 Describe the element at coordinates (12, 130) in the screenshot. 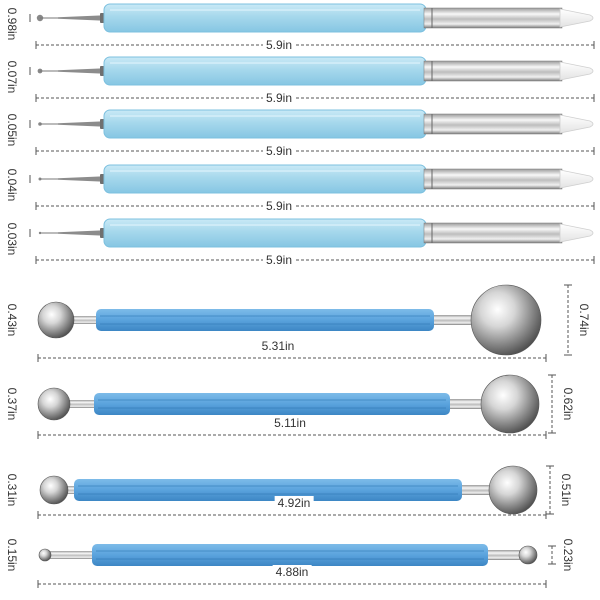

I see `pen-tip-diameter-label: 0.05in` at that location.